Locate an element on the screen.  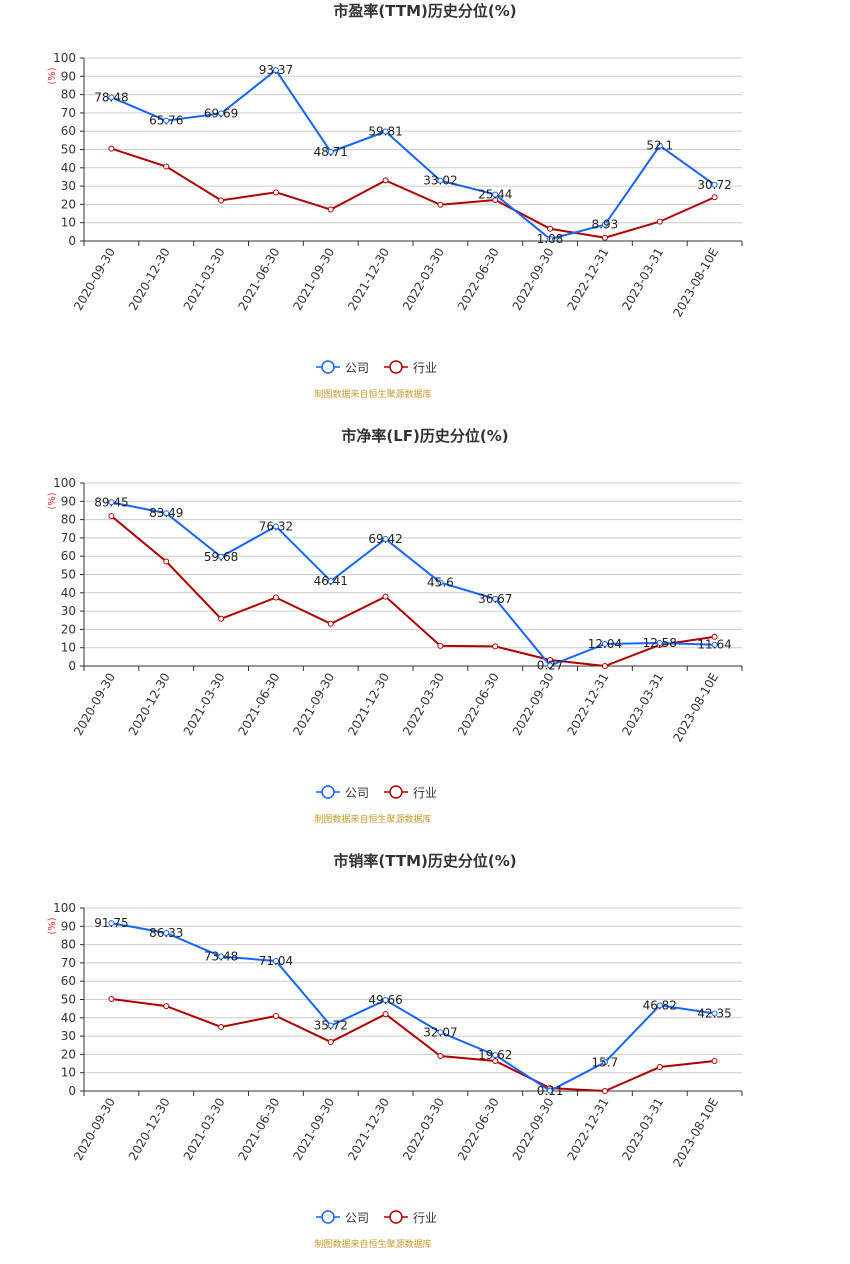
data-label: 59.81 is located at coordinates (385, 132).